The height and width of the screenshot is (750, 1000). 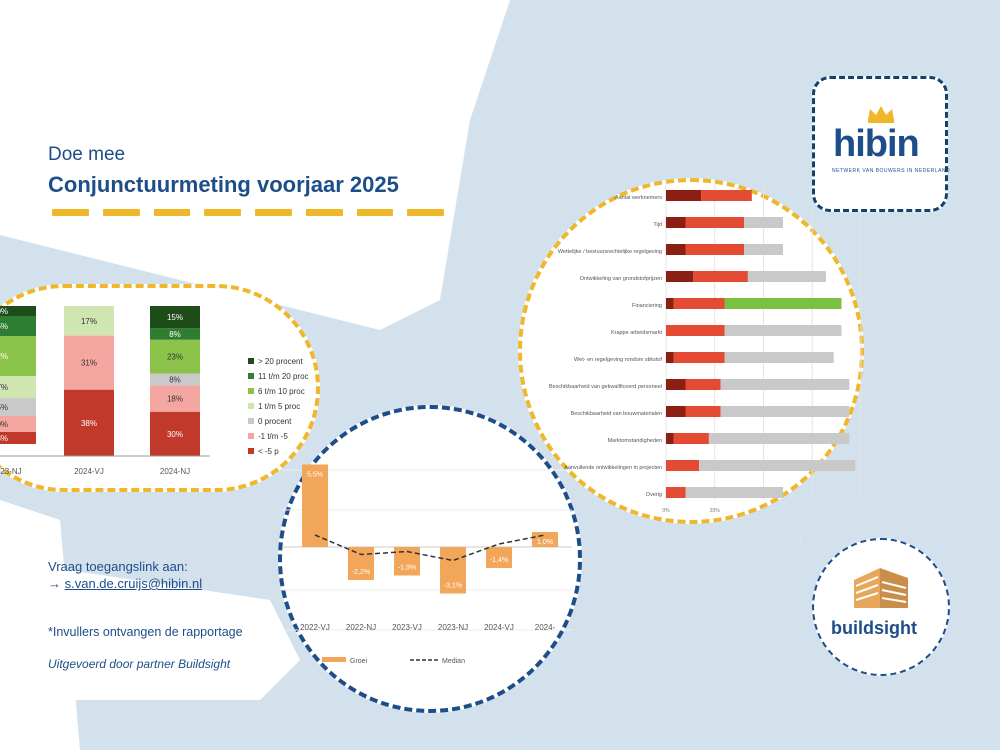 What do you see at coordinates (359, 661) in the screenshot?
I see `legend-label: Groei` at bounding box center [359, 661].